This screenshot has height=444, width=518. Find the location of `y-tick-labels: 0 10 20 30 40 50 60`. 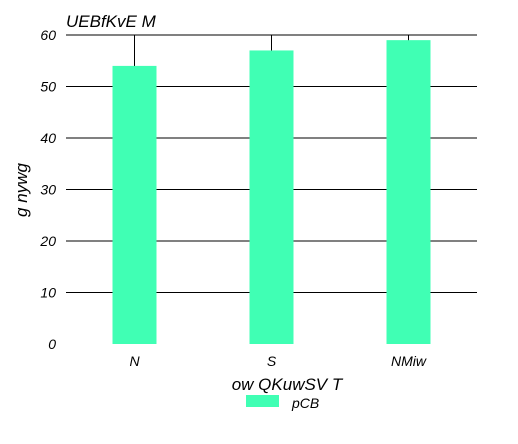

y-tick-labels: 0 10 20 30 40 50 60 is located at coordinates (47, 189).